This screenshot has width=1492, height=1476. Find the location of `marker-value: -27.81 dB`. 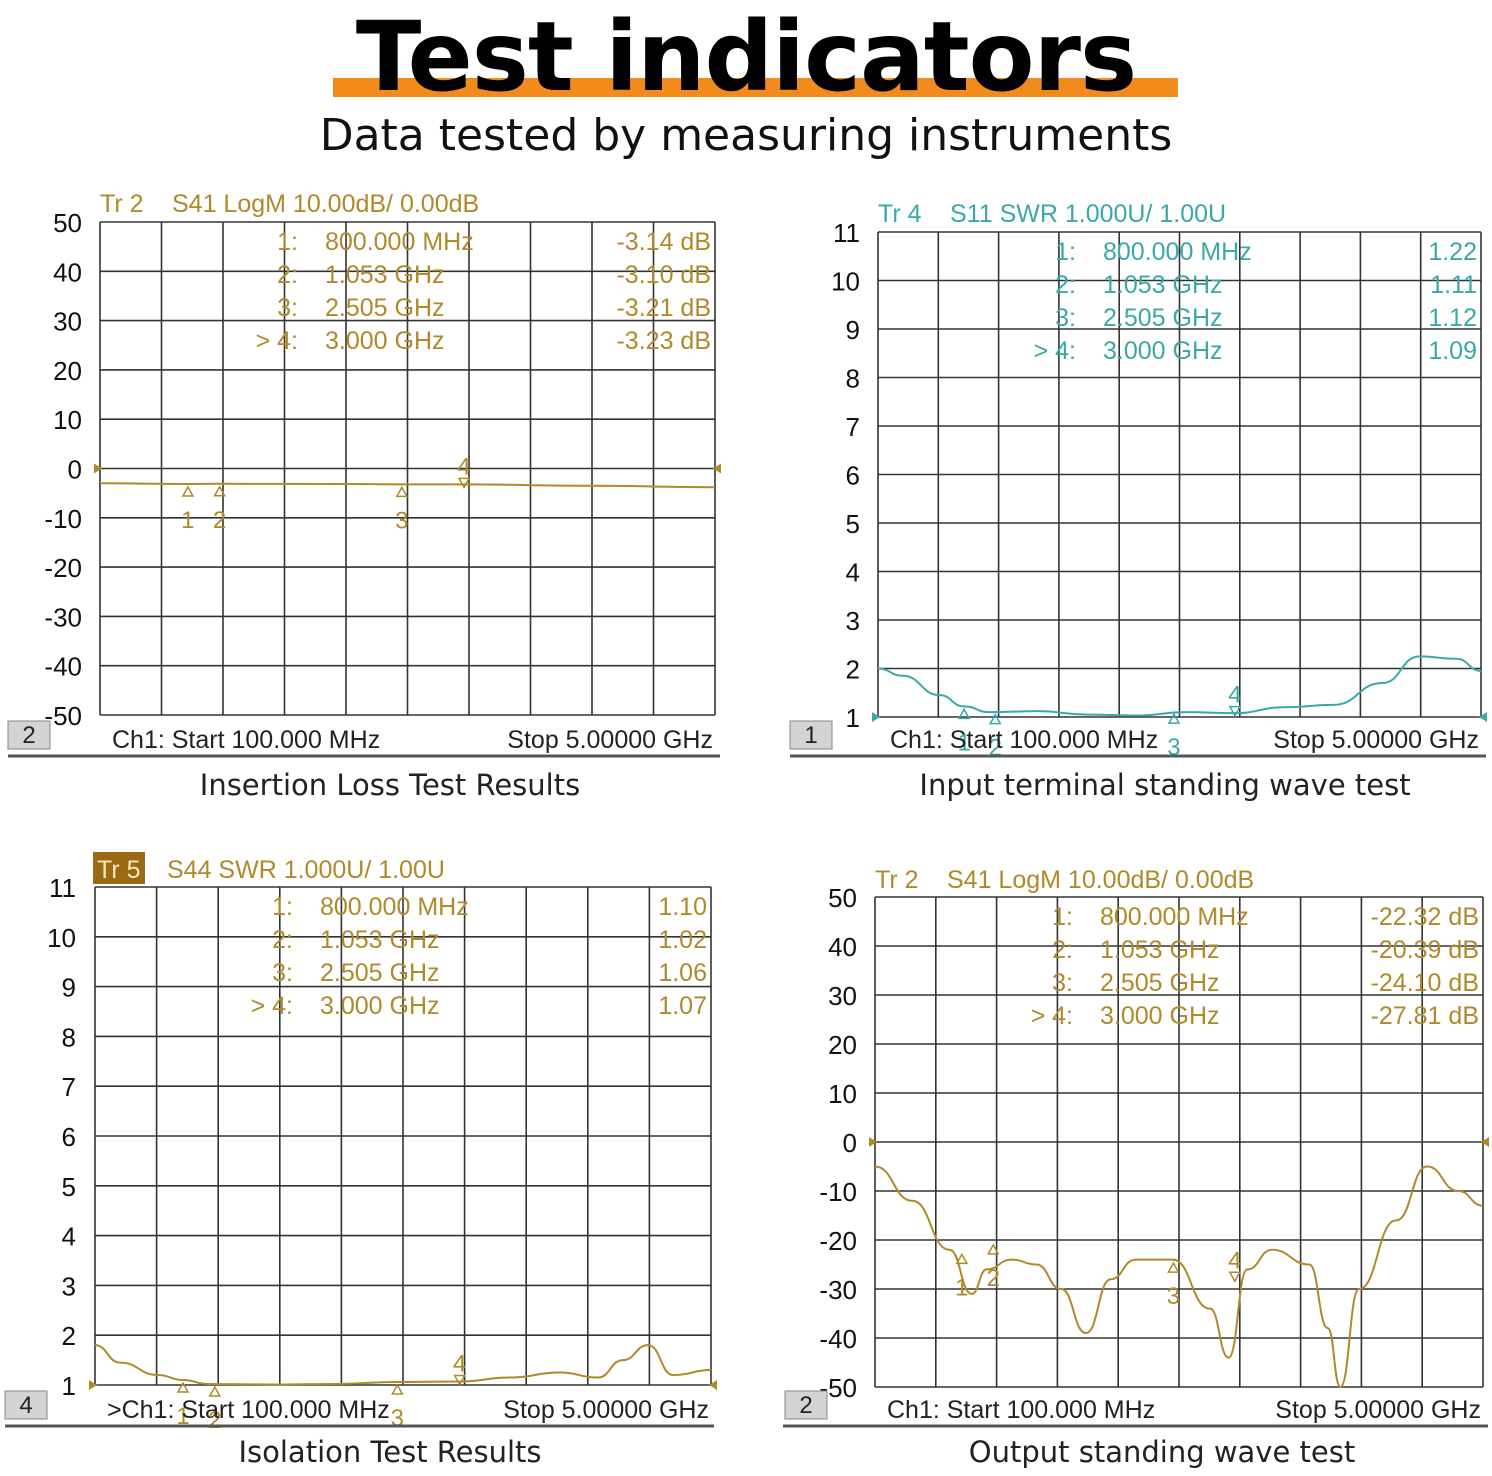

marker-value: -27.81 dB is located at coordinates (1425, 1016).